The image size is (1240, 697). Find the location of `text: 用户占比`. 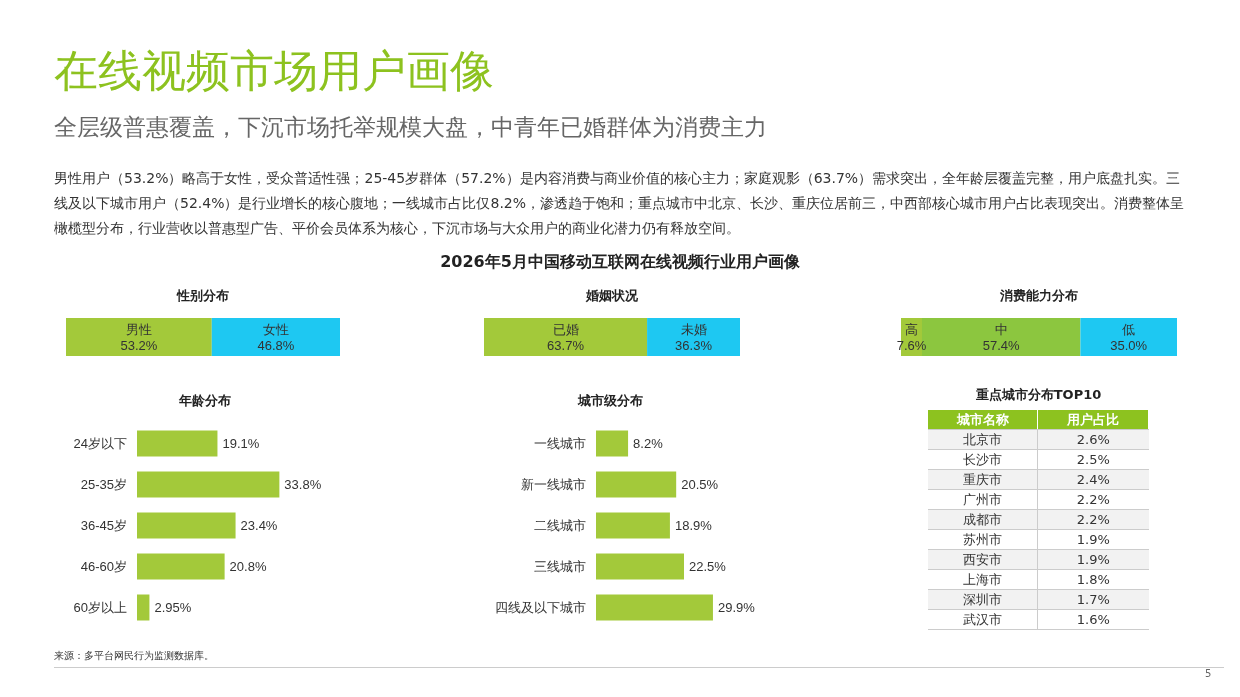

text: 用户占比 is located at coordinates (1093, 420).